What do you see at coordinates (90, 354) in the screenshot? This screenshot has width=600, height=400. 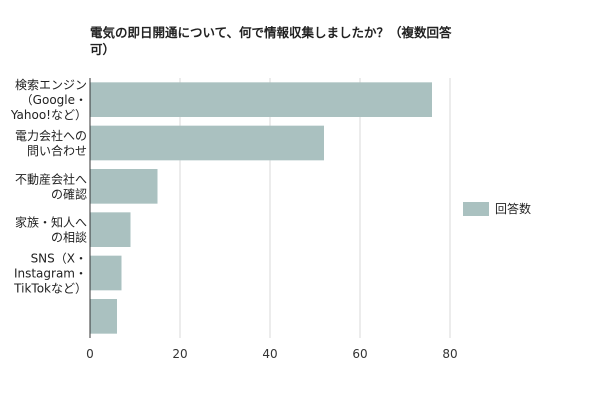 I see `x-tick-label: 0` at bounding box center [90, 354].